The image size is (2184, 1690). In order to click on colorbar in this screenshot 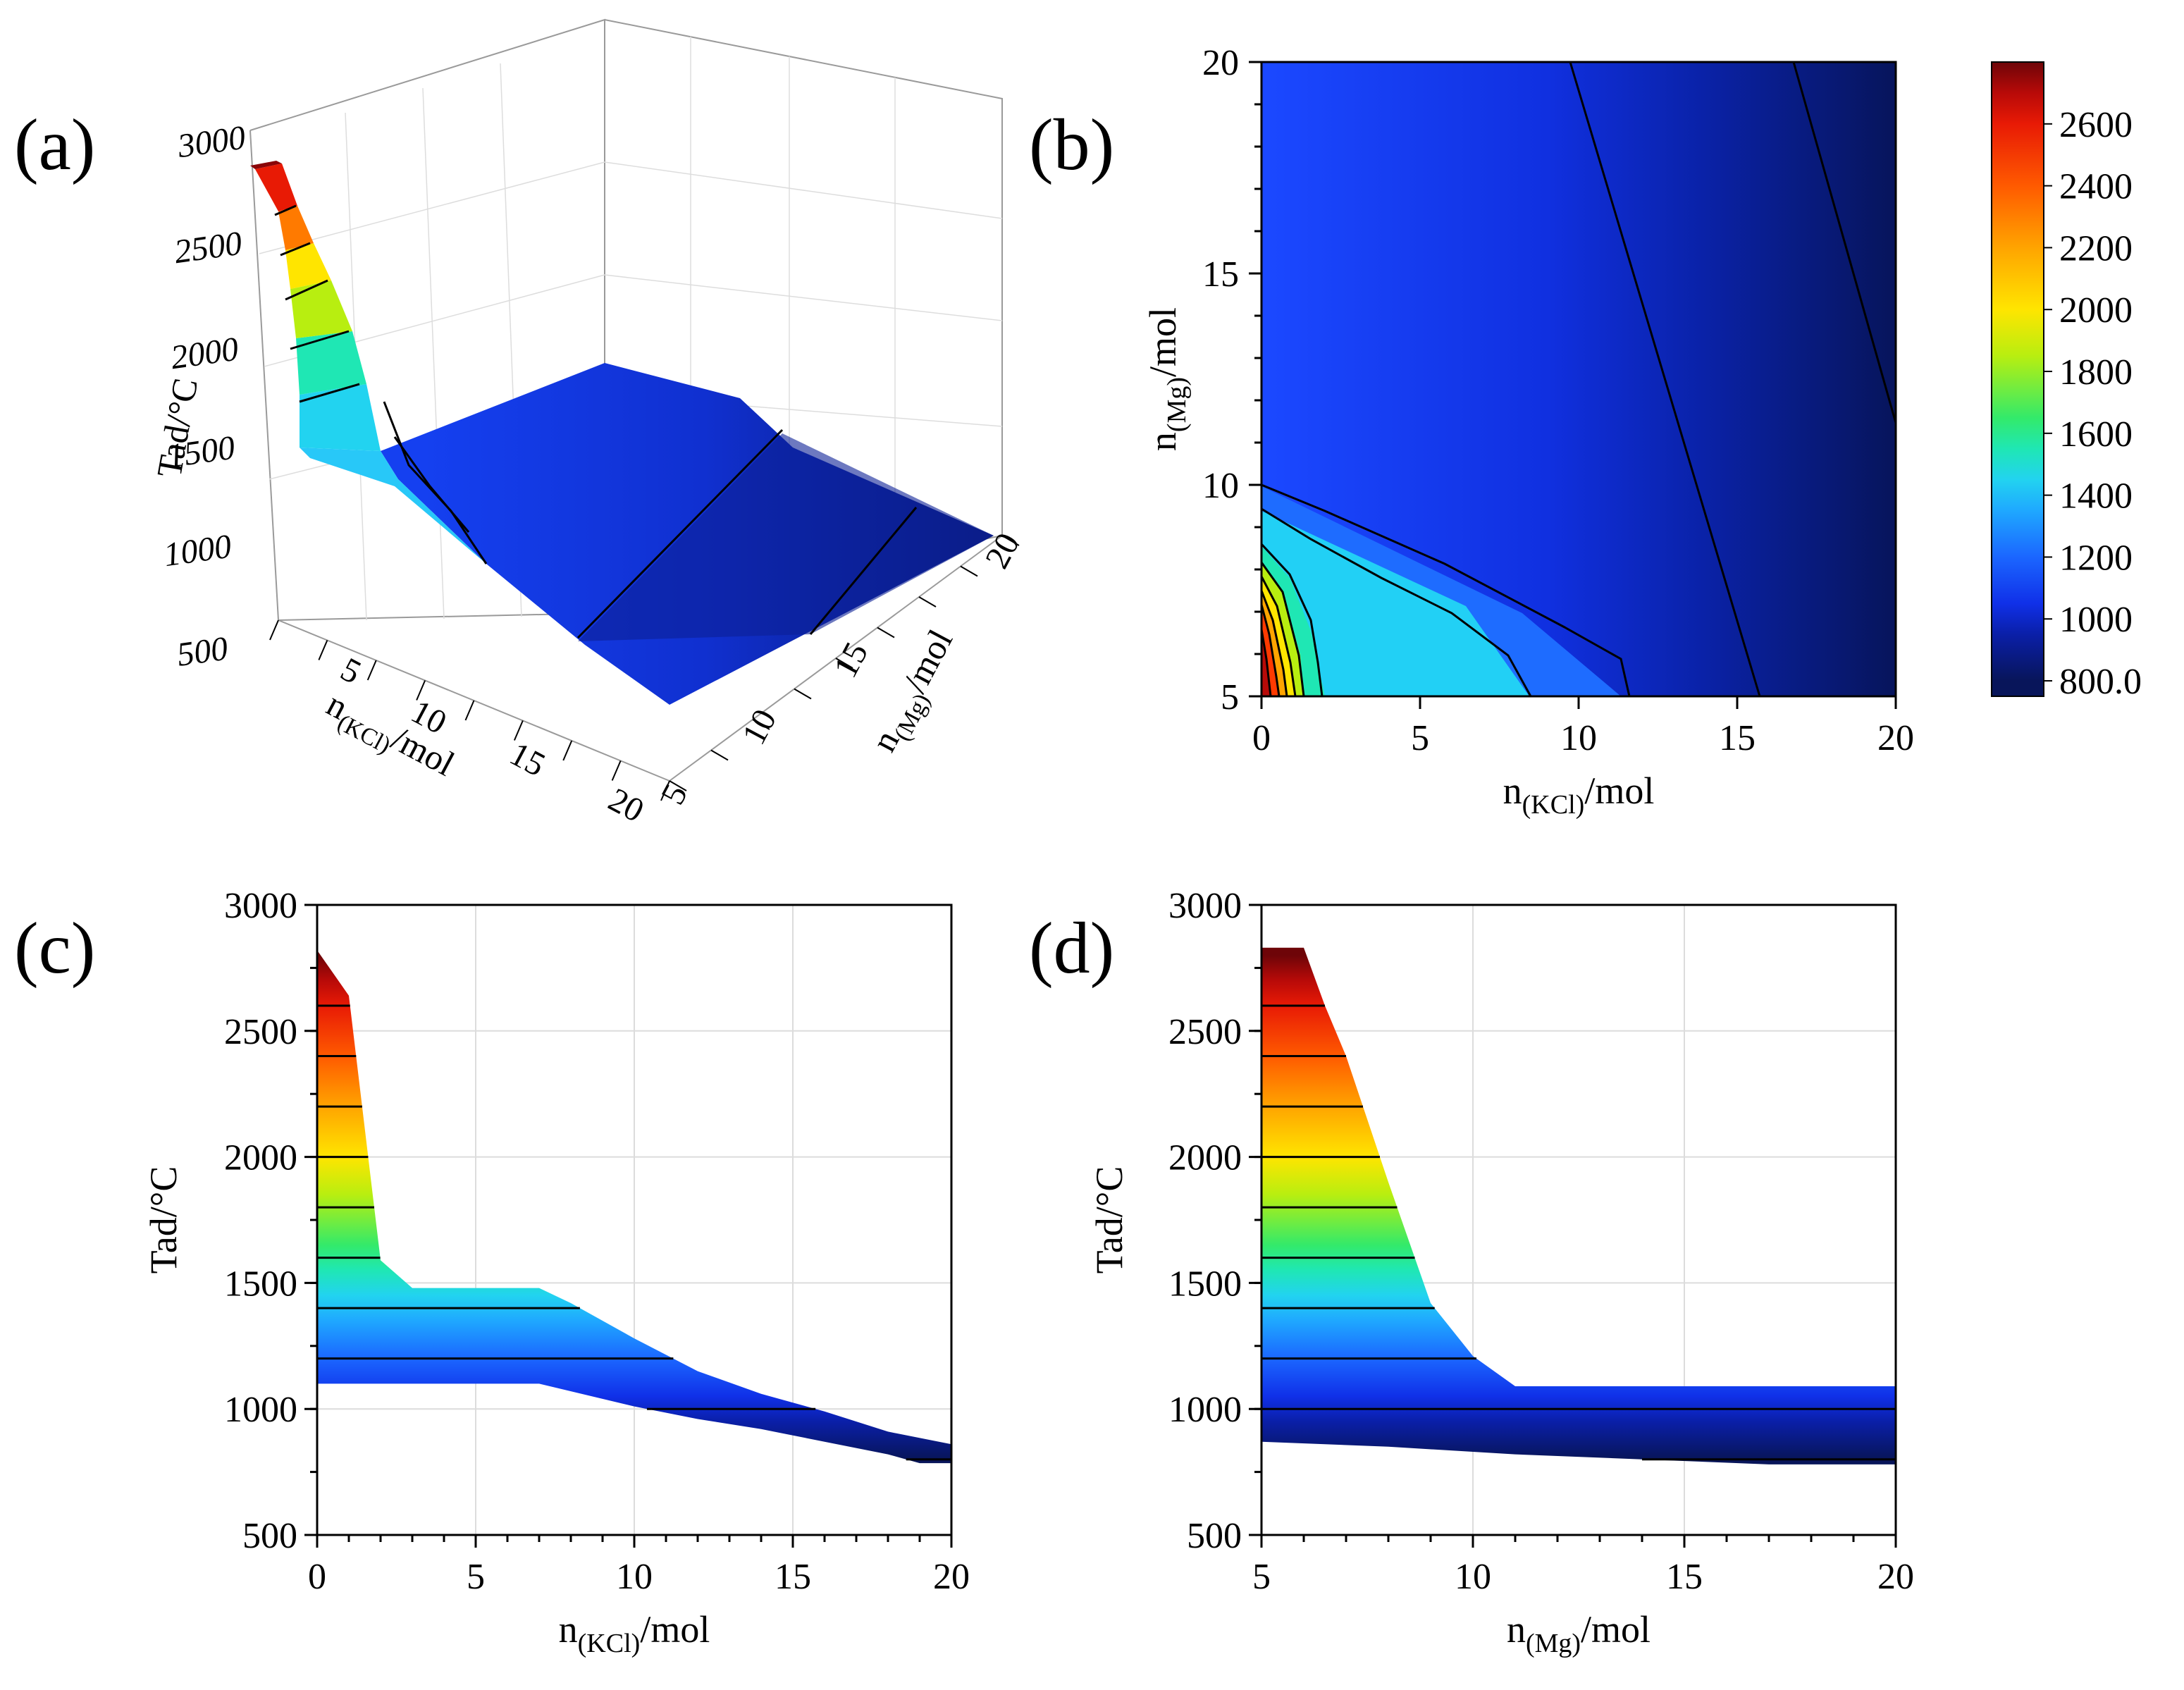, I will do `click(2018, 379)`.